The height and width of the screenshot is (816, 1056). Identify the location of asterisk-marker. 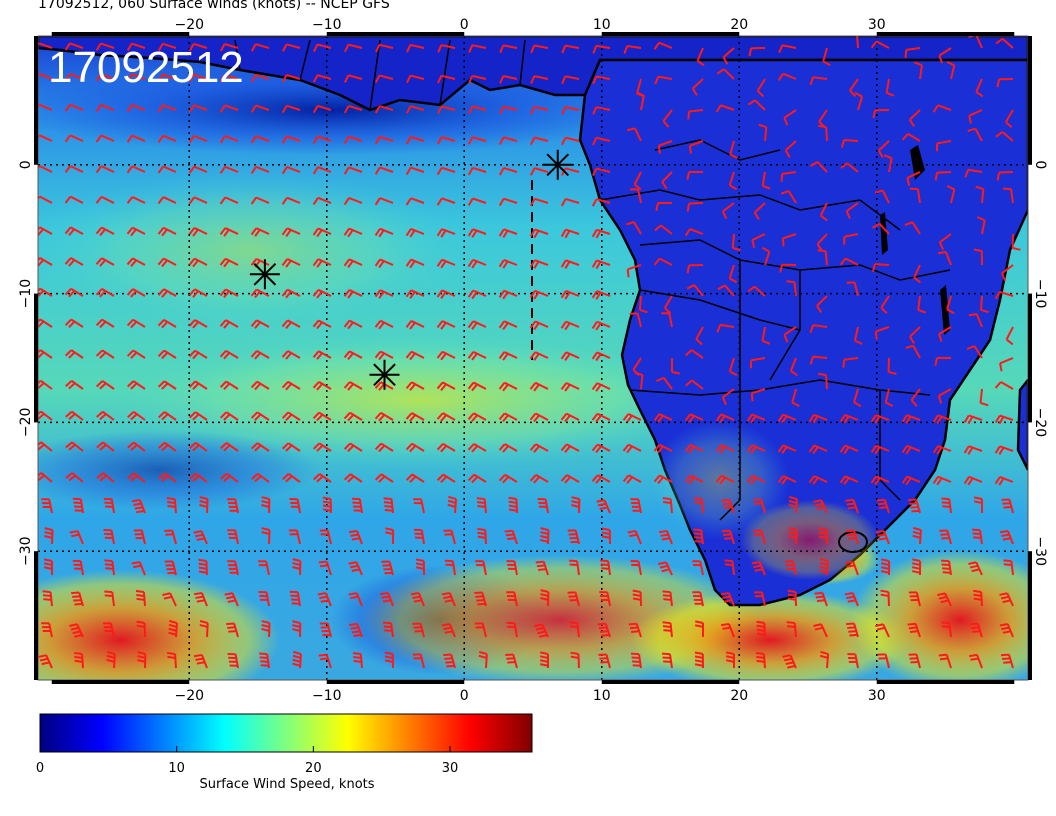
(557, 164).